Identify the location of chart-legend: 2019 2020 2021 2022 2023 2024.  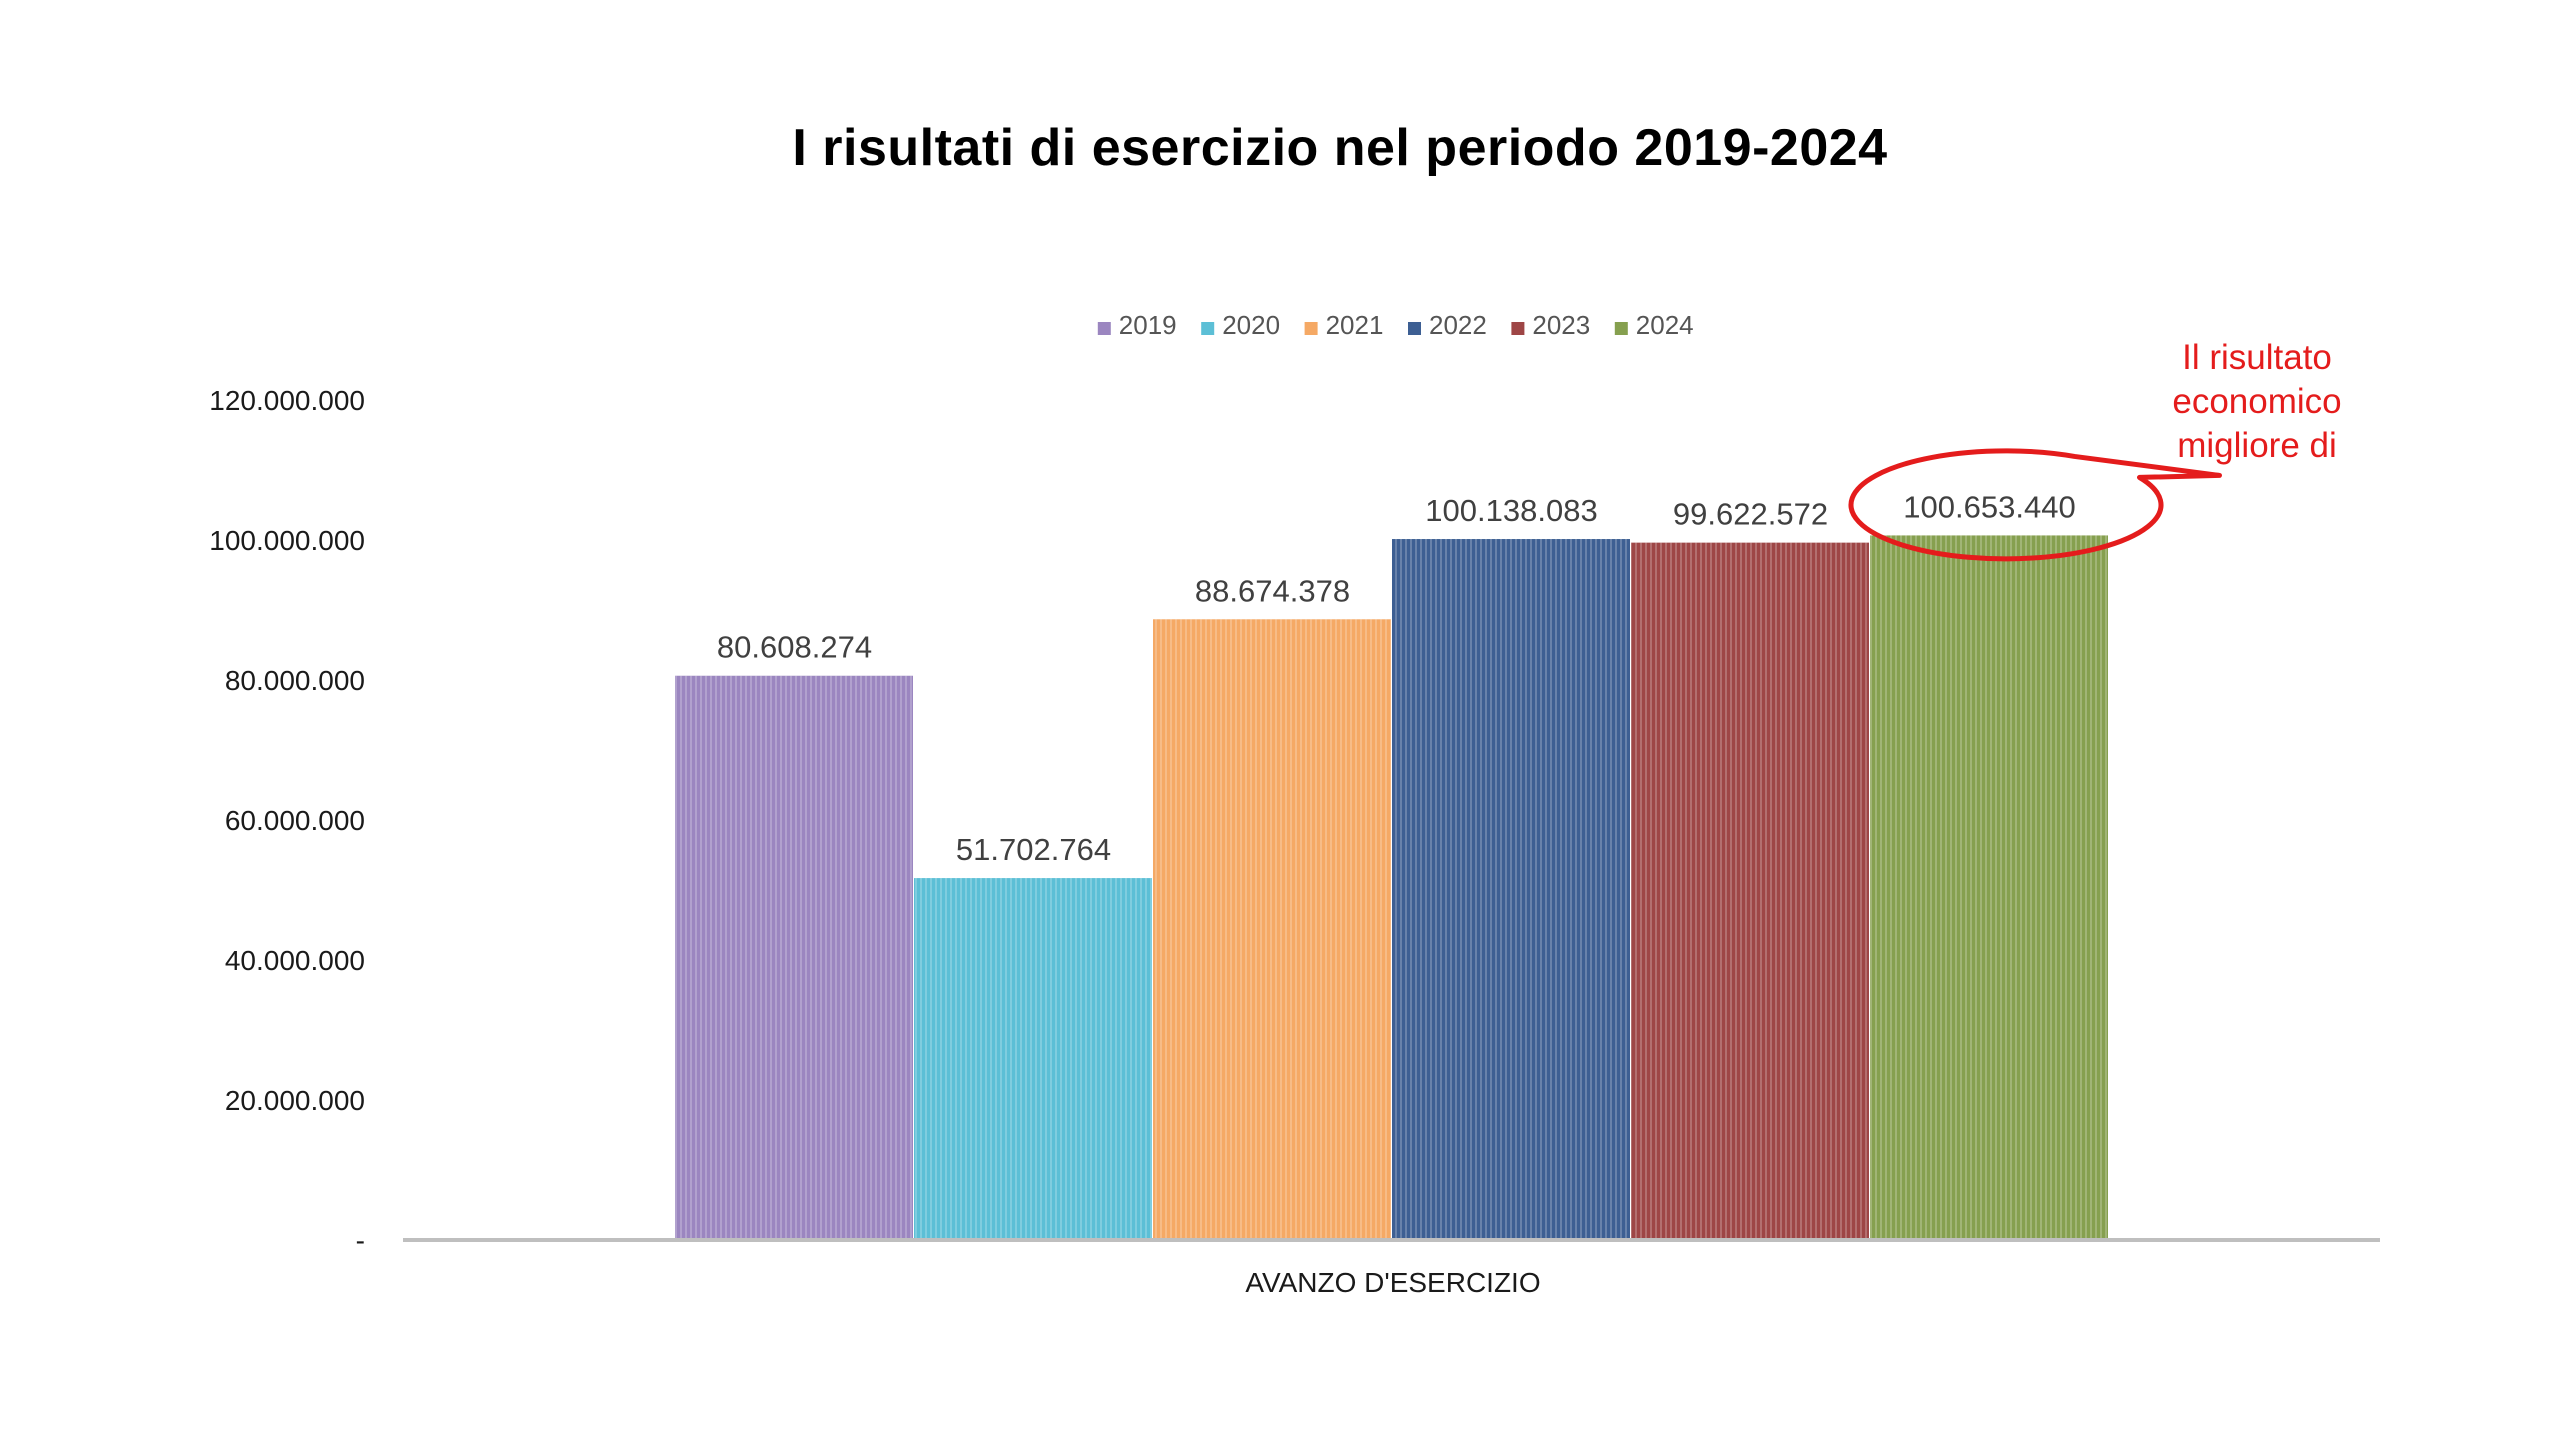
(1395, 325).